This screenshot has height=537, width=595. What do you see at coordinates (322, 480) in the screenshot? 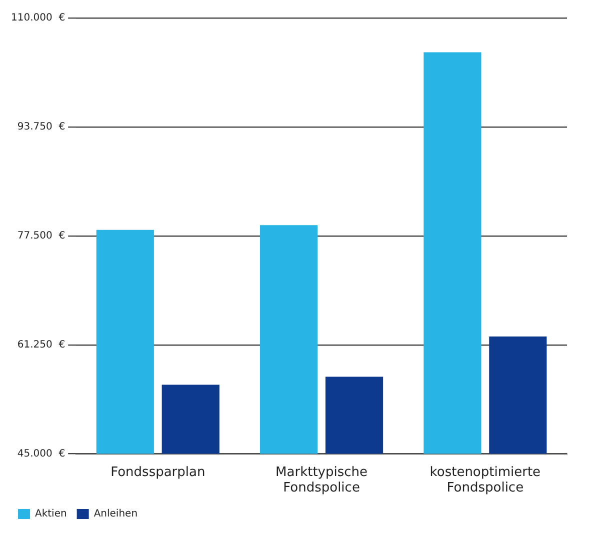
I see `x-tick-label: Markttypische Fondspolice` at bounding box center [322, 480].